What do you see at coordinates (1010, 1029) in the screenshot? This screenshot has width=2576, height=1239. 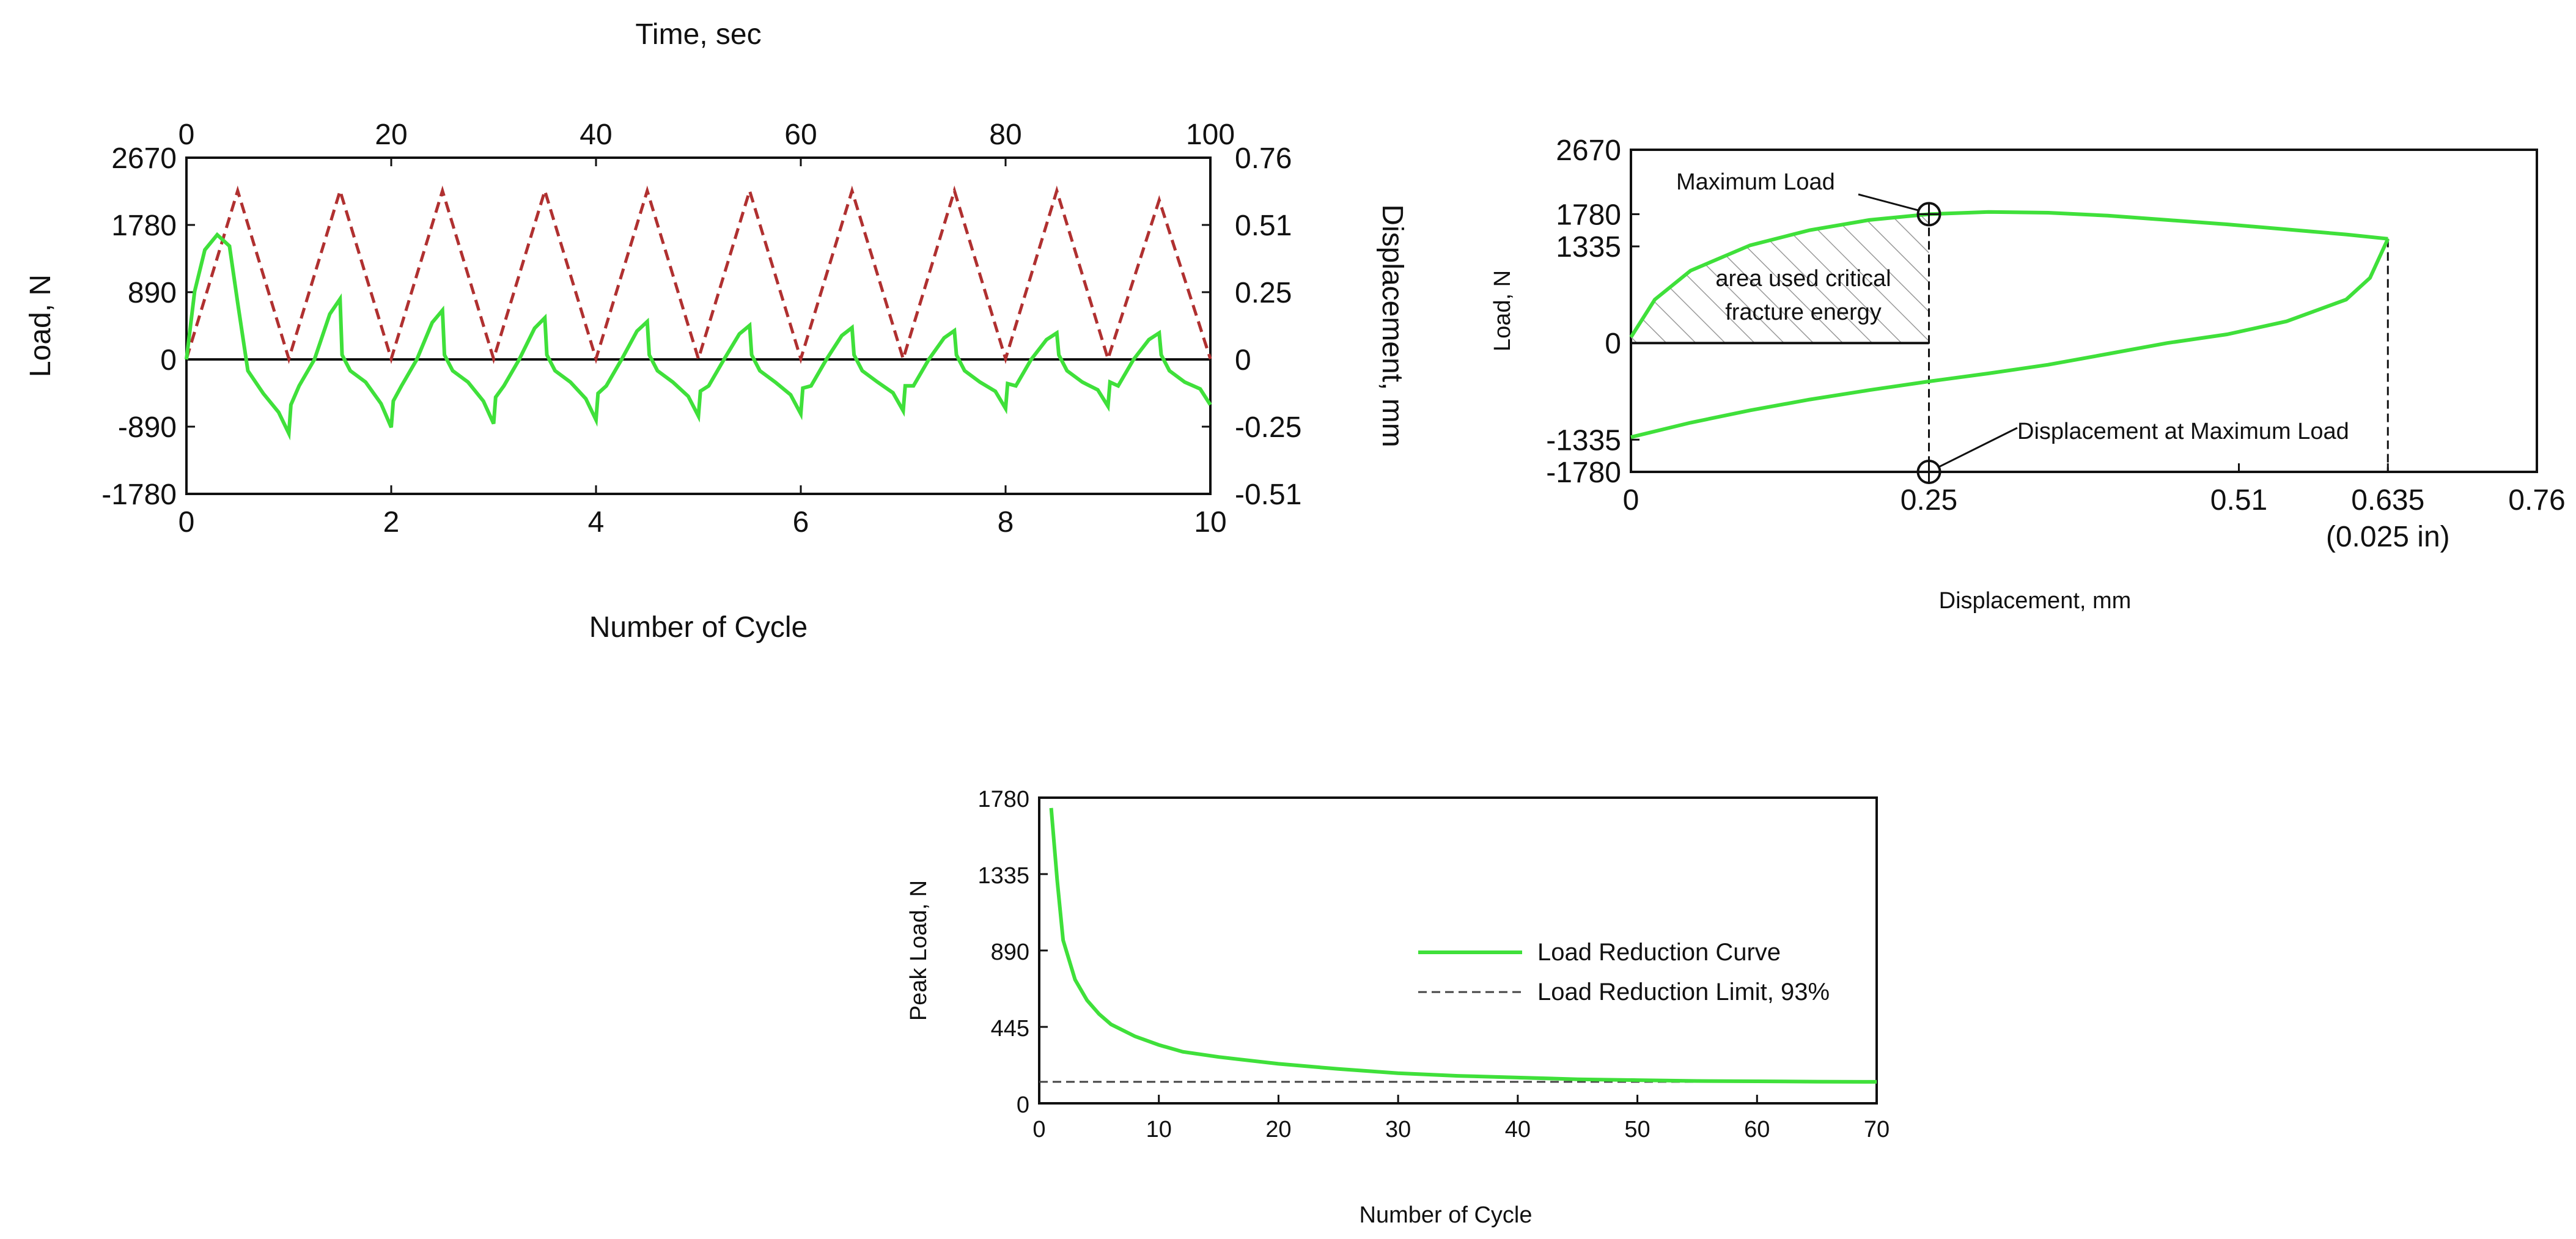 I see `y-tick-label: 445` at bounding box center [1010, 1029].